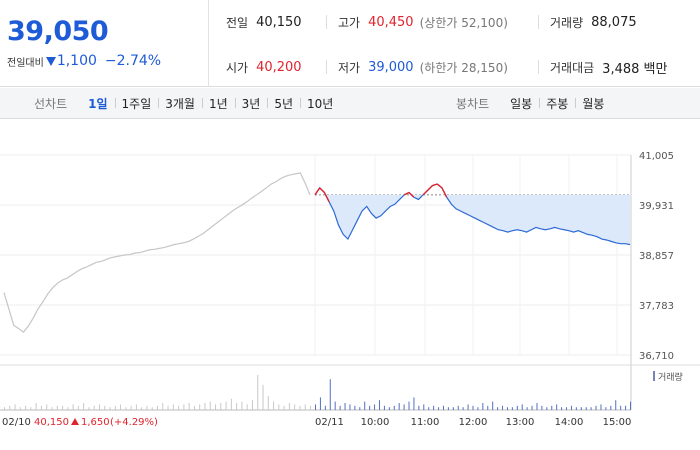  Describe the element at coordinates (180, 103) in the screenshot. I see `tab-3m: 3개월` at that location.